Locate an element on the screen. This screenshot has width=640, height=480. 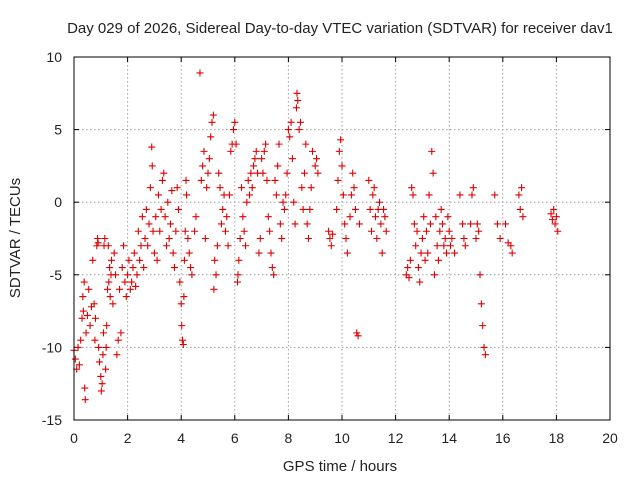
x-tick-label: 18 is located at coordinates (557, 438).